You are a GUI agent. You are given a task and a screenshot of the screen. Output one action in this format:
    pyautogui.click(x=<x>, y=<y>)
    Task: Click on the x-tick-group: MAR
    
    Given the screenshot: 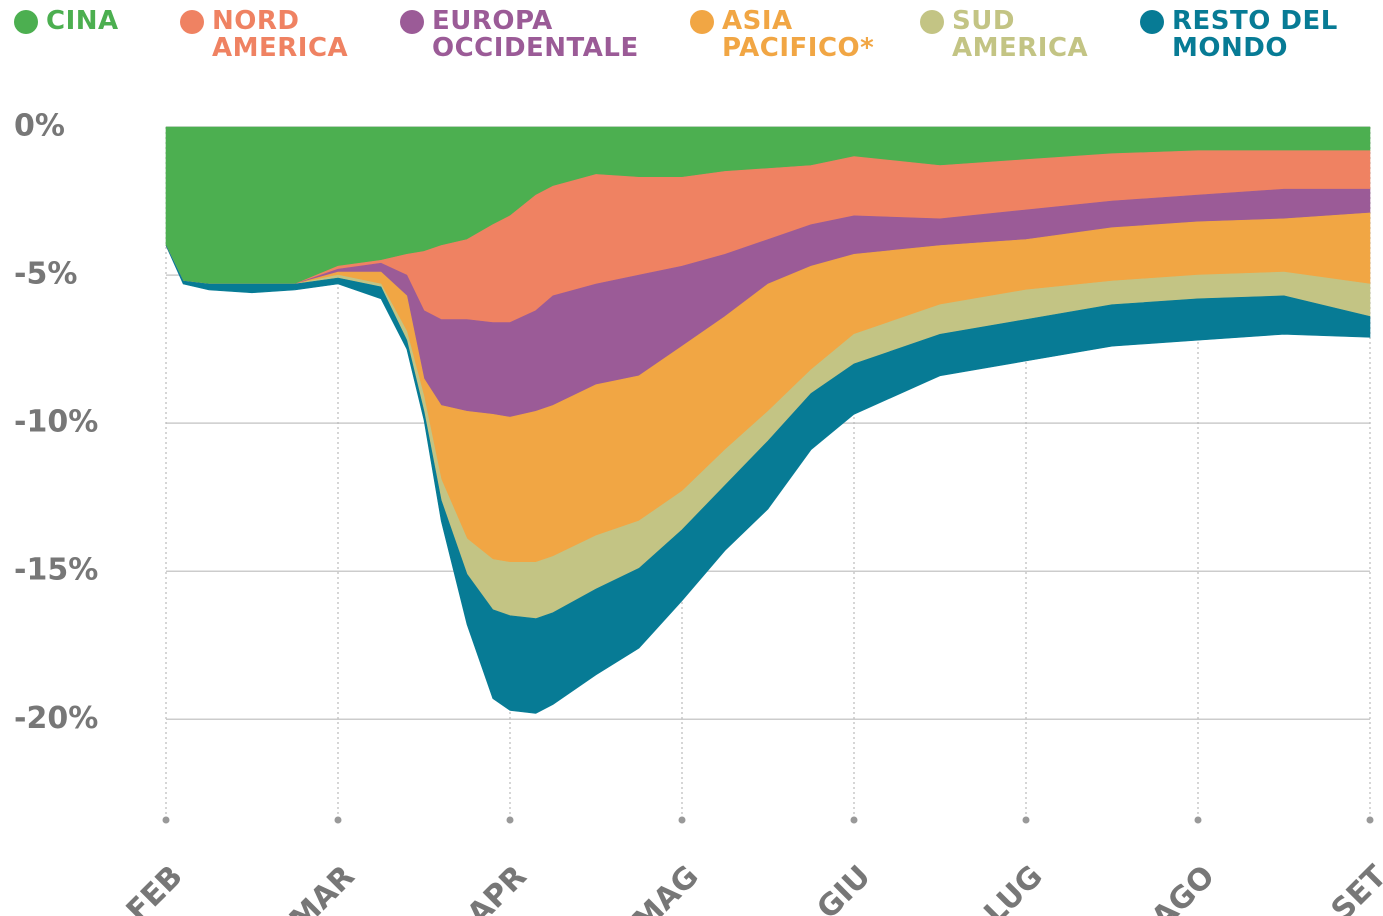 What is the action you would take?
    pyautogui.click(x=322, y=887)
    